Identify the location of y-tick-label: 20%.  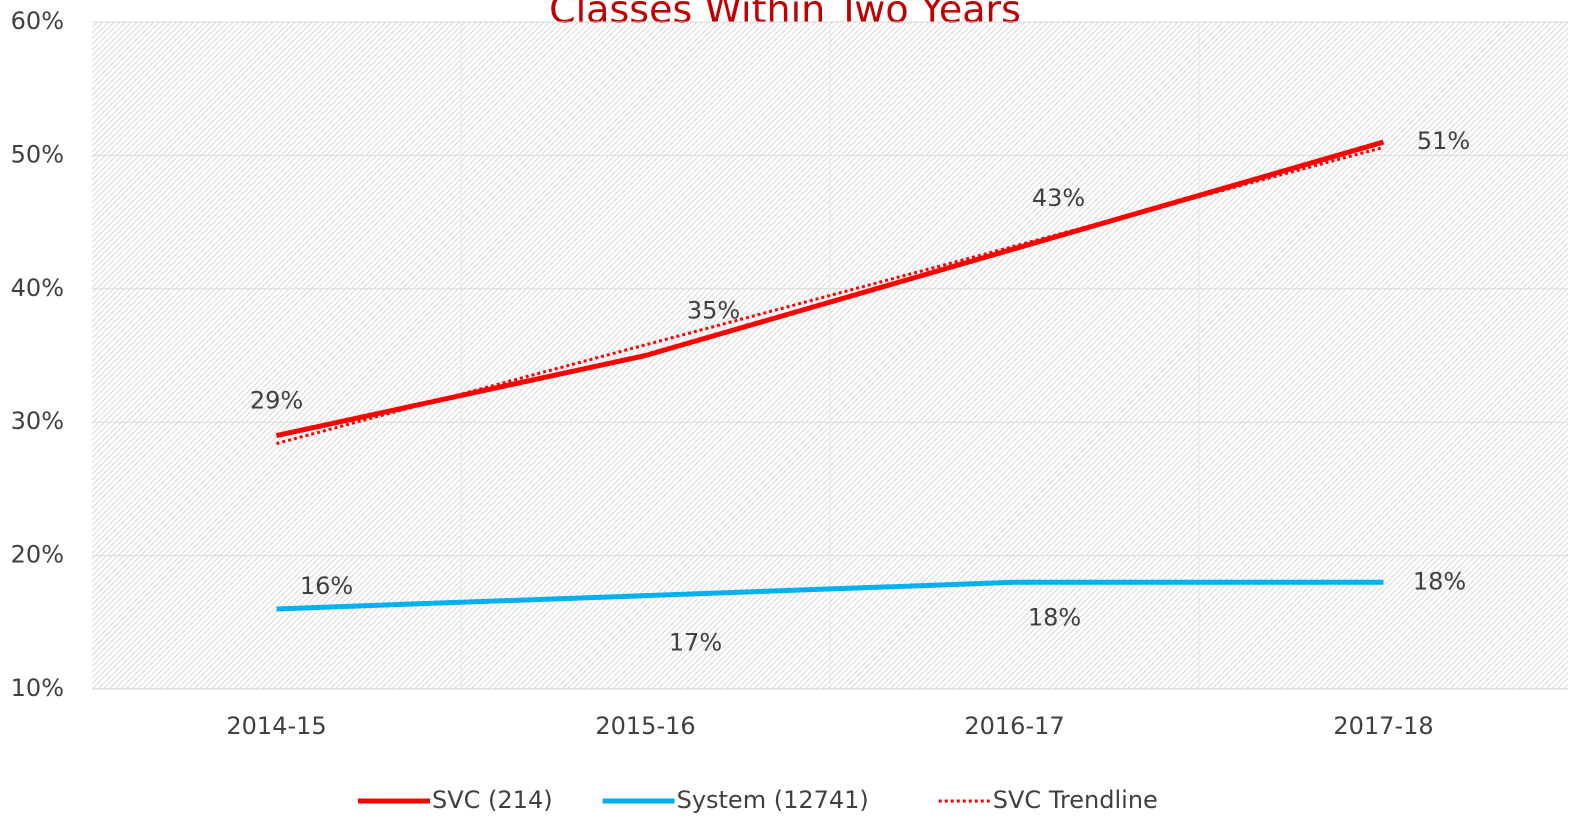
(37, 555).